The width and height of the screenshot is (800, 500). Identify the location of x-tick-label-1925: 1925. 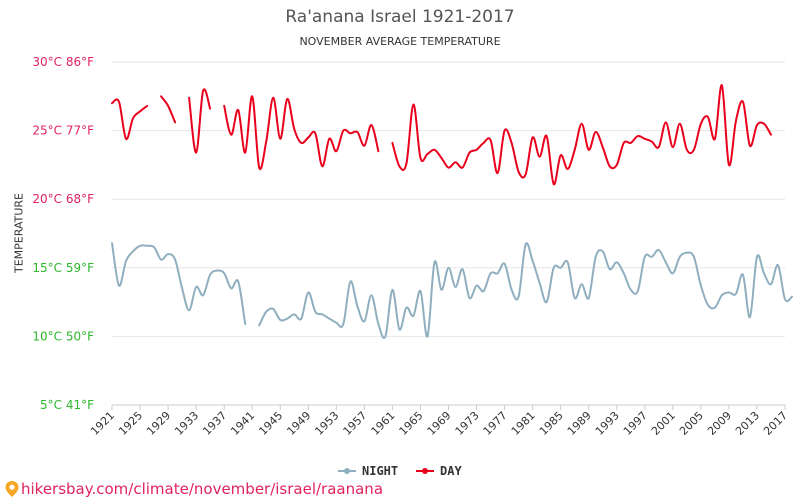
(130, 423).